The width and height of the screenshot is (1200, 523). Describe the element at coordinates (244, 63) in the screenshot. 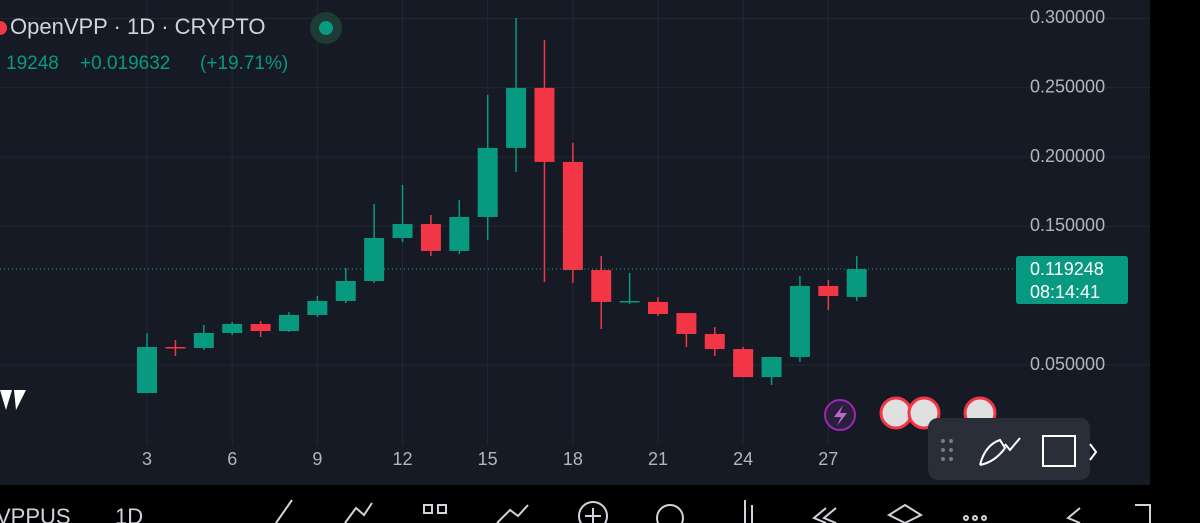

I see `change-pct: (+19.71%)` at that location.